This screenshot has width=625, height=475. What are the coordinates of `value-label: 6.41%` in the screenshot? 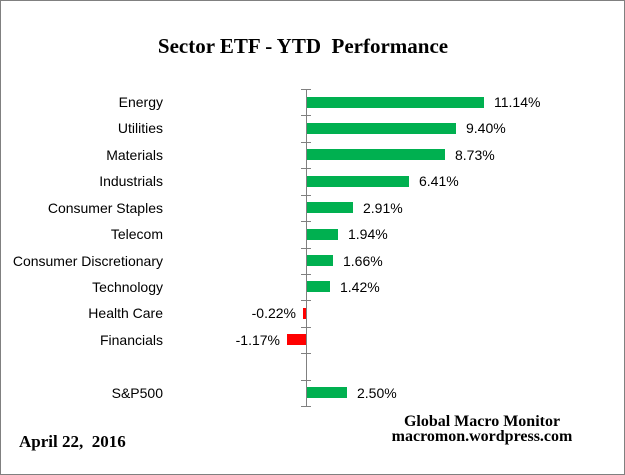 It's located at (439, 181).